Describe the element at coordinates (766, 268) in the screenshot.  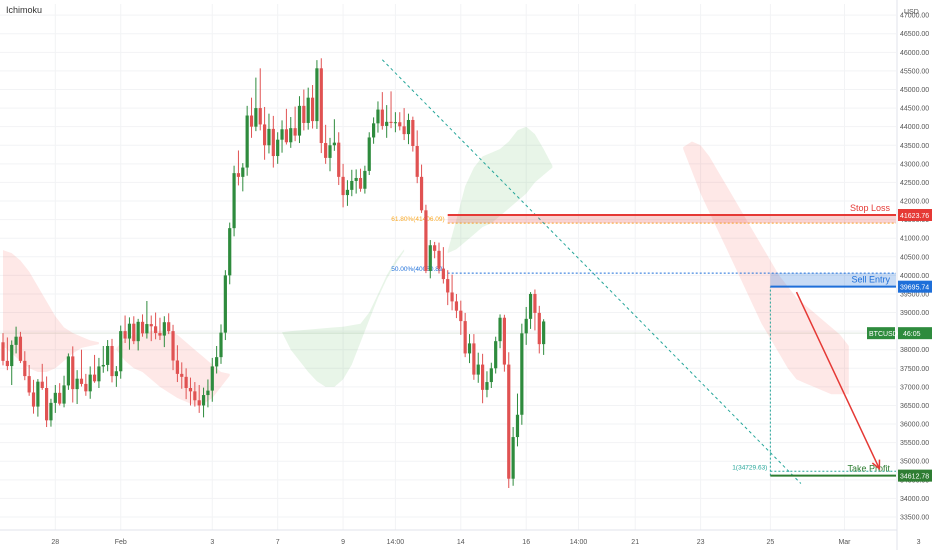
I see `ichimoku-cloud-bearish` at that location.